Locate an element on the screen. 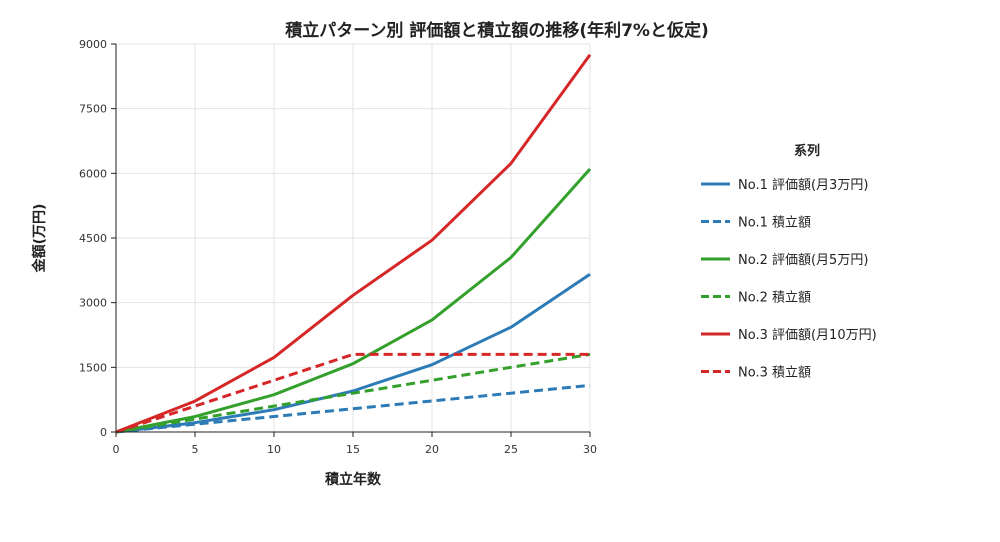 This screenshot has width=1000, height=542. y-ticks: 0 1500 3000 4500 6000 7500 9000 is located at coordinates (97, 238).